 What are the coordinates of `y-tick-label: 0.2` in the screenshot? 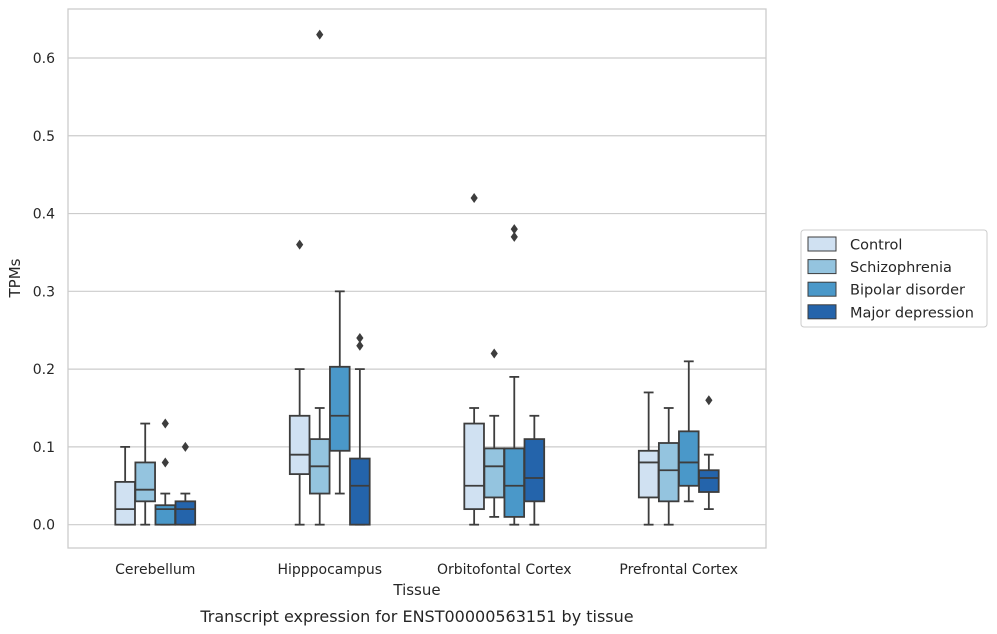 It's located at (44, 370).